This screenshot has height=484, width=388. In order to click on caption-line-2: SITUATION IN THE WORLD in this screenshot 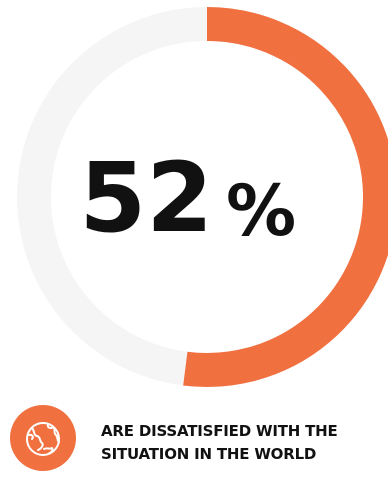, I will do `click(209, 454)`.